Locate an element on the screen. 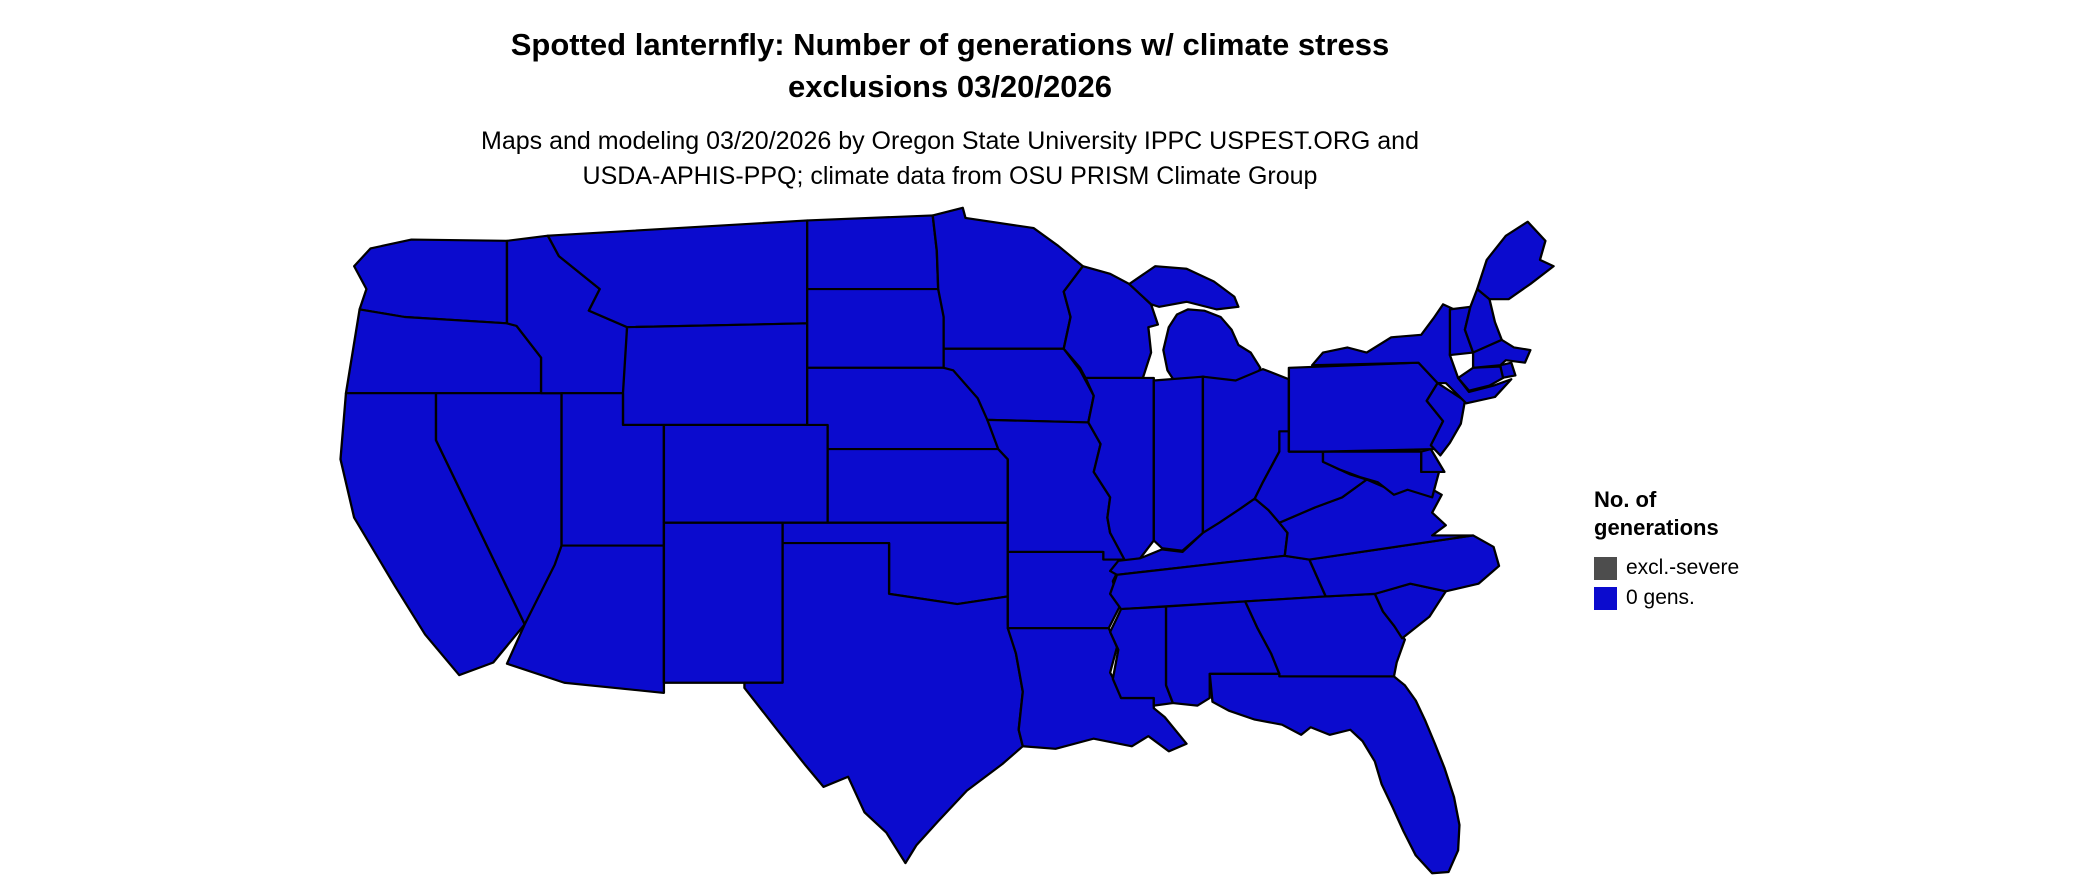  state-ar is located at coordinates (1065, 590).